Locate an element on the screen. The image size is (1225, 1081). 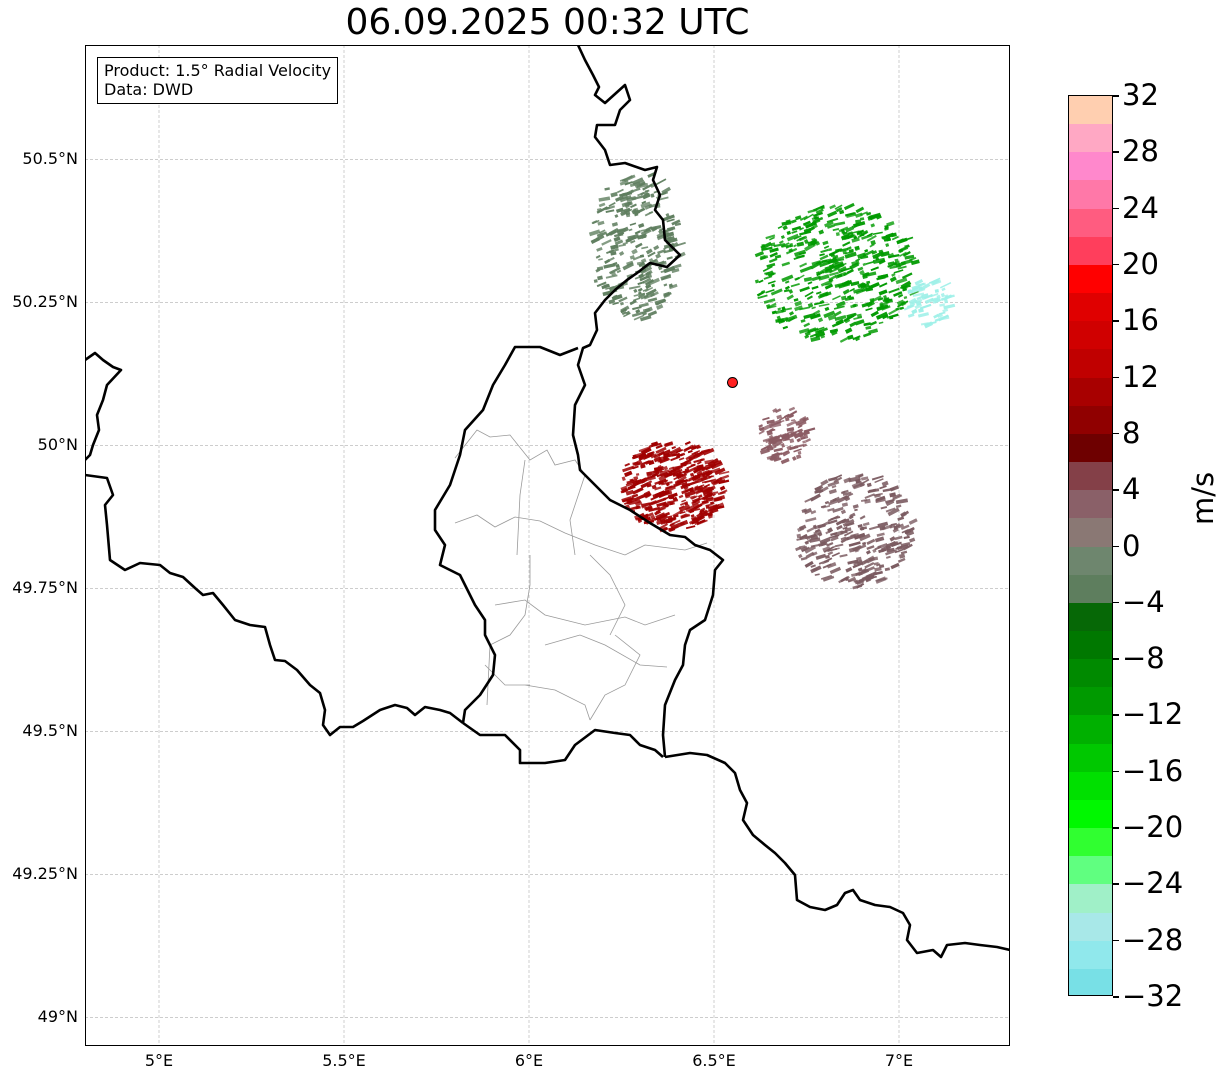
velocity-colorbar is located at coordinates (1090, 545).